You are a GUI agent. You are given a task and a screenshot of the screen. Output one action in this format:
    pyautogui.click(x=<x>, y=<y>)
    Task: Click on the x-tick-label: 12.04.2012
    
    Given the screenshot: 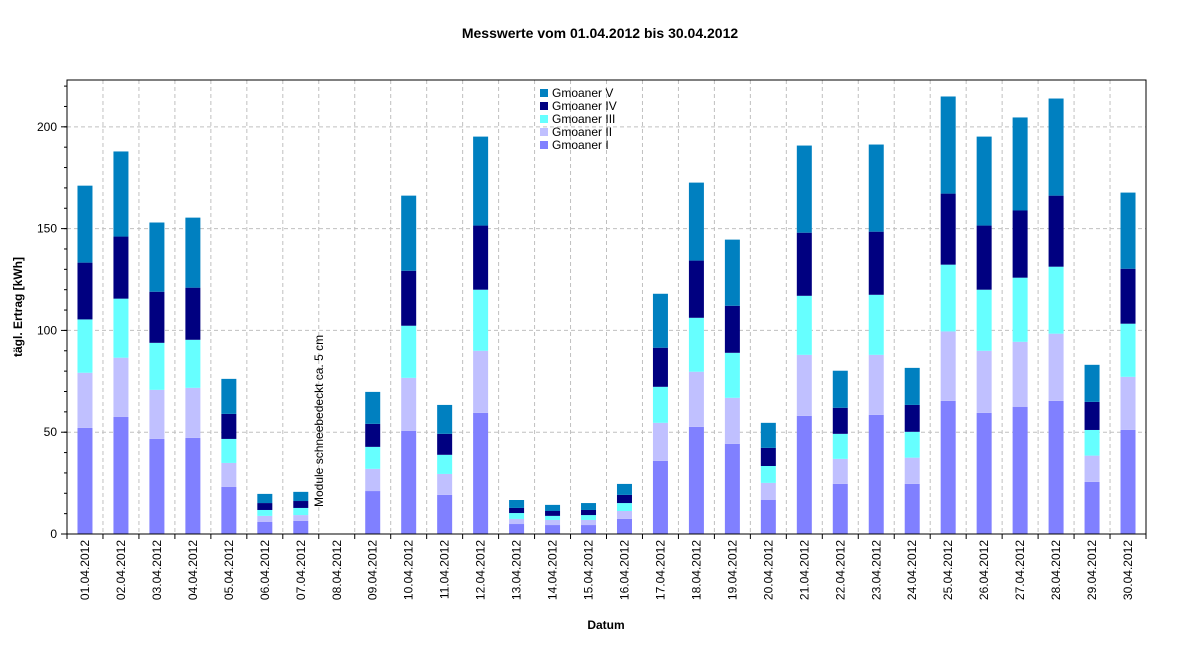 What is the action you would take?
    pyautogui.click(x=481, y=570)
    